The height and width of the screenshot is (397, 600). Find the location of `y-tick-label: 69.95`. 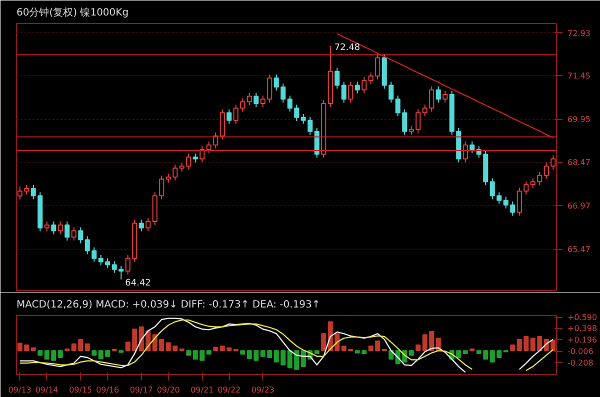

y-tick-label: 69.95 is located at coordinates (579, 119).